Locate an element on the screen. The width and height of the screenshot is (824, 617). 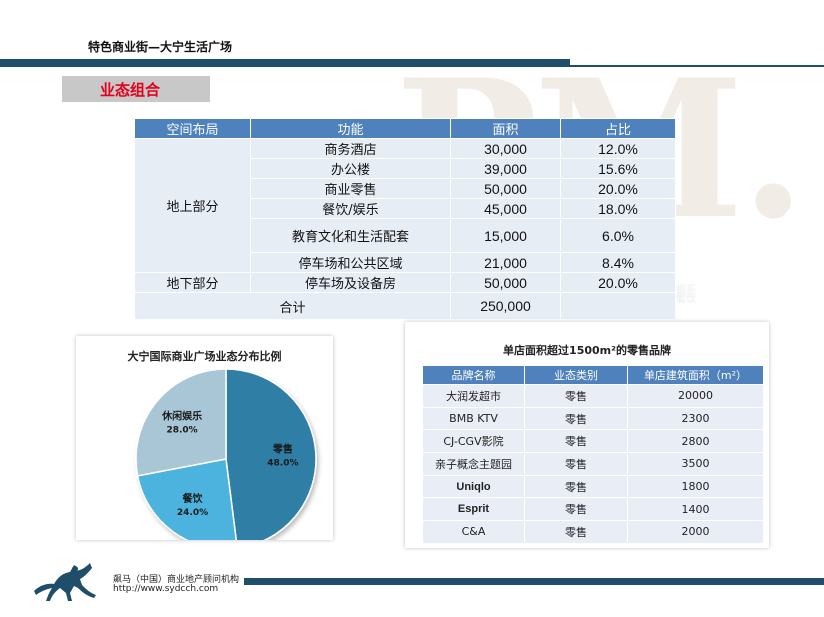
ratio-cell: 8.4% is located at coordinates (618, 262).